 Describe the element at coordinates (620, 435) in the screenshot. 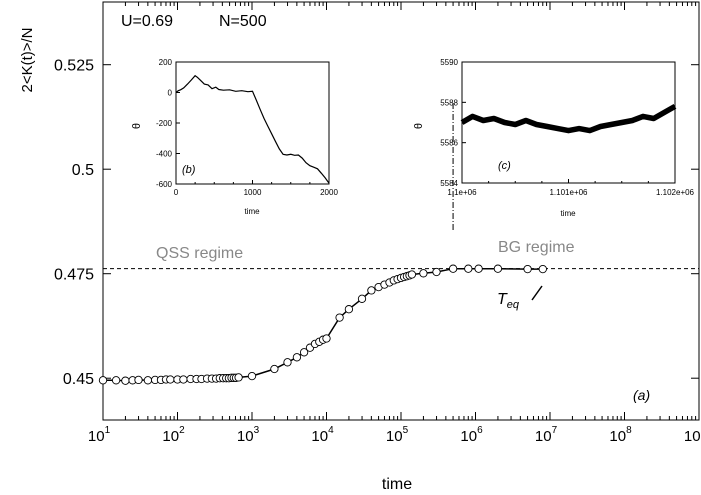

I see `x-tick-label: 10⁸` at that location.